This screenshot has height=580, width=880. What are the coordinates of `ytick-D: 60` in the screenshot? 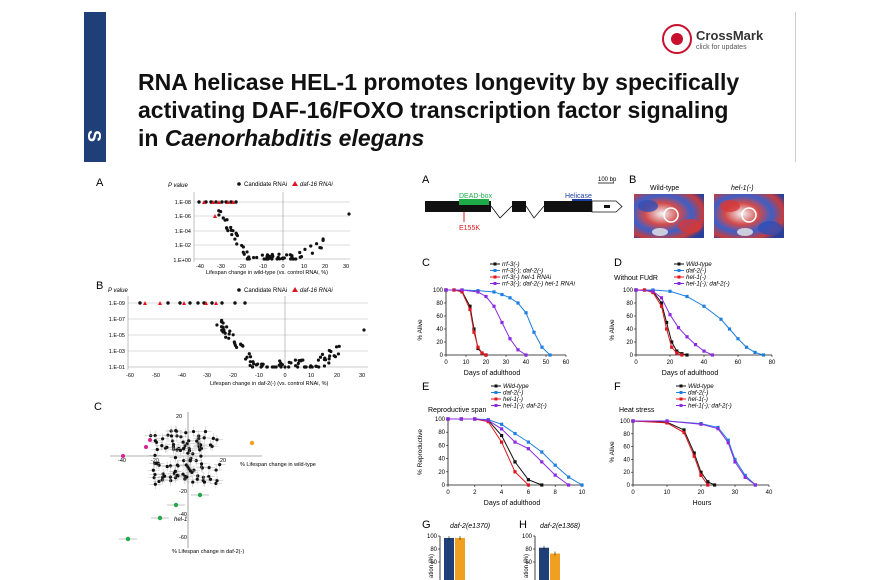 It's located at (629, 317).